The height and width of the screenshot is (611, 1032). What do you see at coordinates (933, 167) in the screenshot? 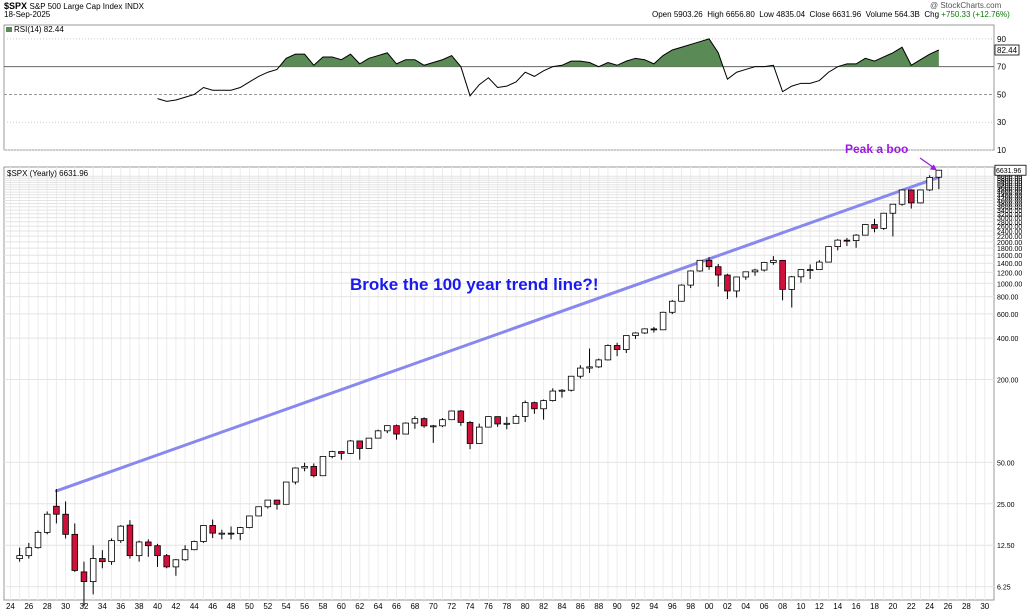
I see `annotation-peak-arrowhead` at bounding box center [933, 167].